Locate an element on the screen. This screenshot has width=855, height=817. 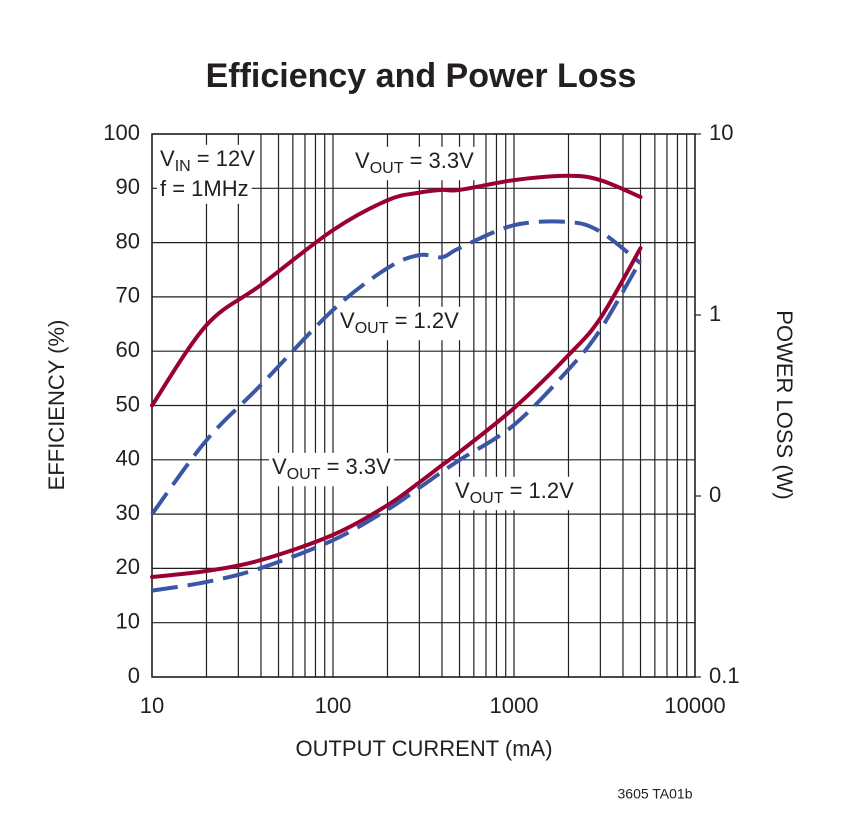
x-tick-label: 10000 is located at coordinates (694, 705).